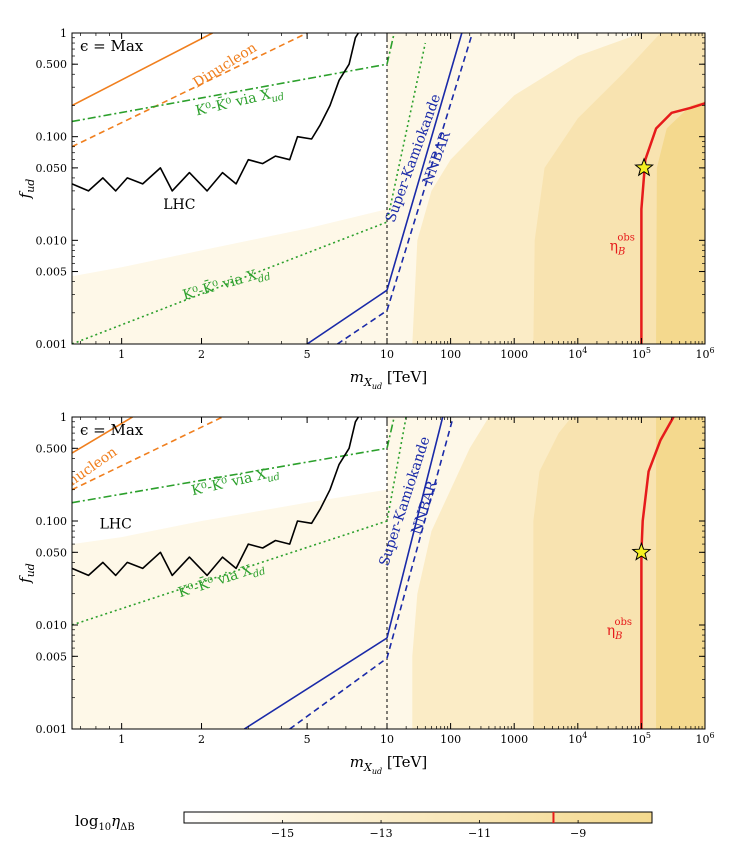 The image size is (741, 859). What do you see at coordinates (282, 833) in the screenshot?
I see `colorbar-tick-label: −15` at bounding box center [282, 833].